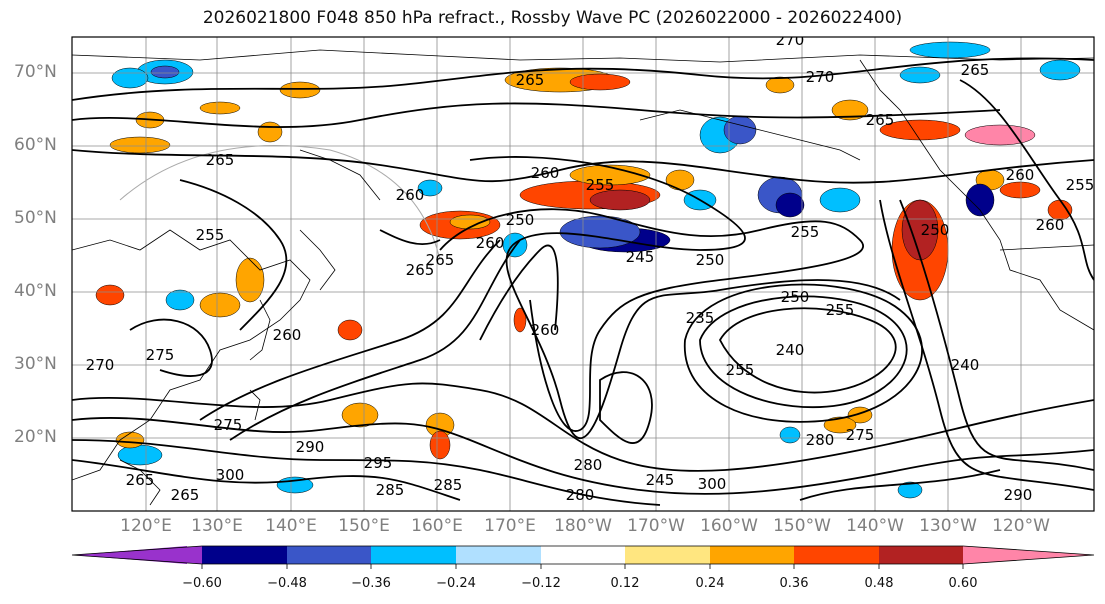  What do you see at coordinates (656, 526) in the screenshot?
I see `lon-label: 170°W` at bounding box center [656, 526].